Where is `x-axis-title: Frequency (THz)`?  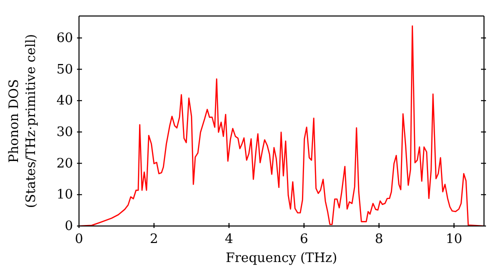 x-axis-title: Frequency (THz) is located at coordinates (282, 258).